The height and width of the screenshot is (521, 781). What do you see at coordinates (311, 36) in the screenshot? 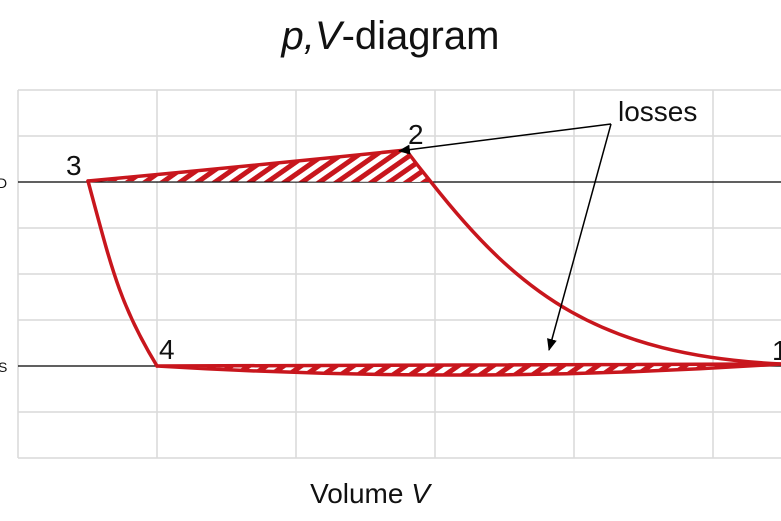
I see `title-variables: p,V` at bounding box center [311, 36].